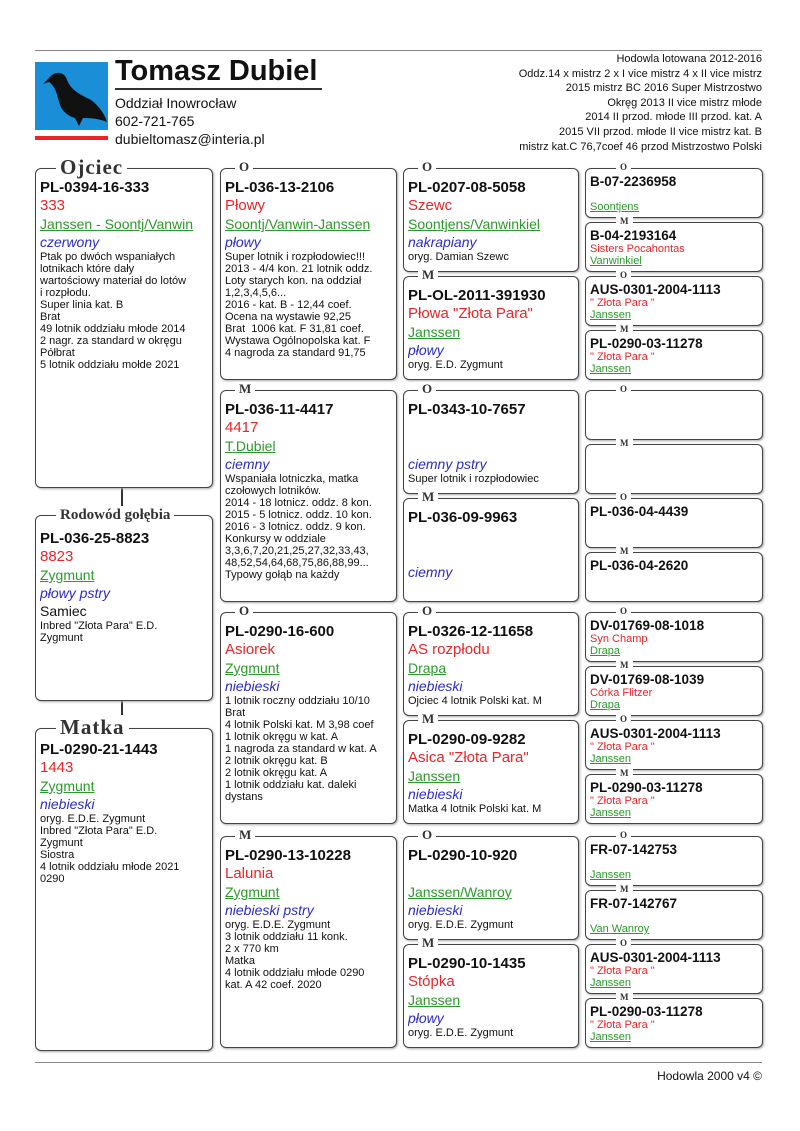  I want to click on pigeon-strain: Soontj/Vanwin-Janssen, so click(298, 224).